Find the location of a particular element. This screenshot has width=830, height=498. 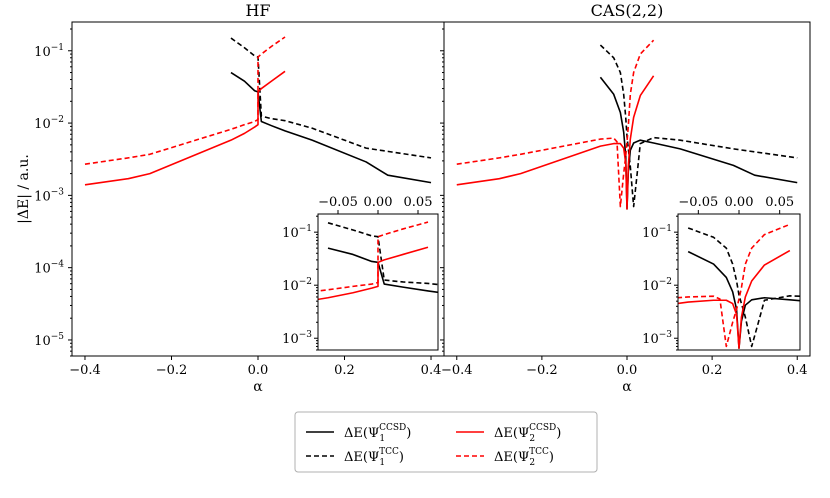

y-tick-label: 10⁻² is located at coordinates (49, 123).